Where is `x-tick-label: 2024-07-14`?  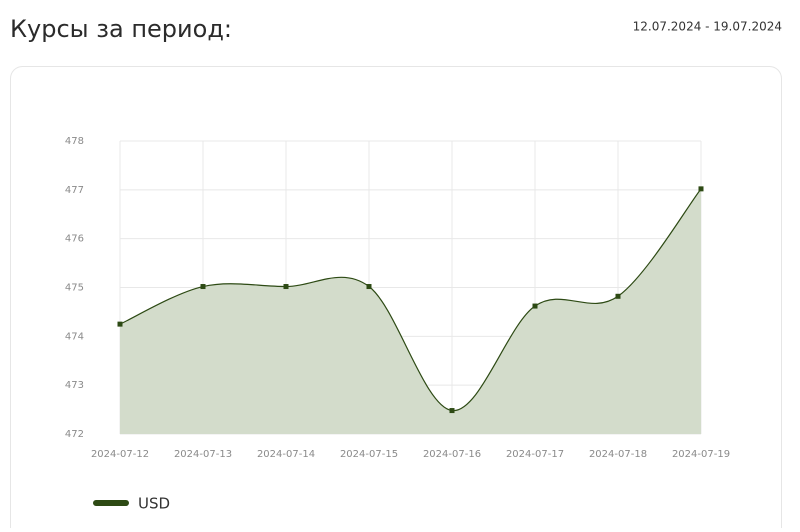 x-tick-label: 2024-07-14 is located at coordinates (286, 454).